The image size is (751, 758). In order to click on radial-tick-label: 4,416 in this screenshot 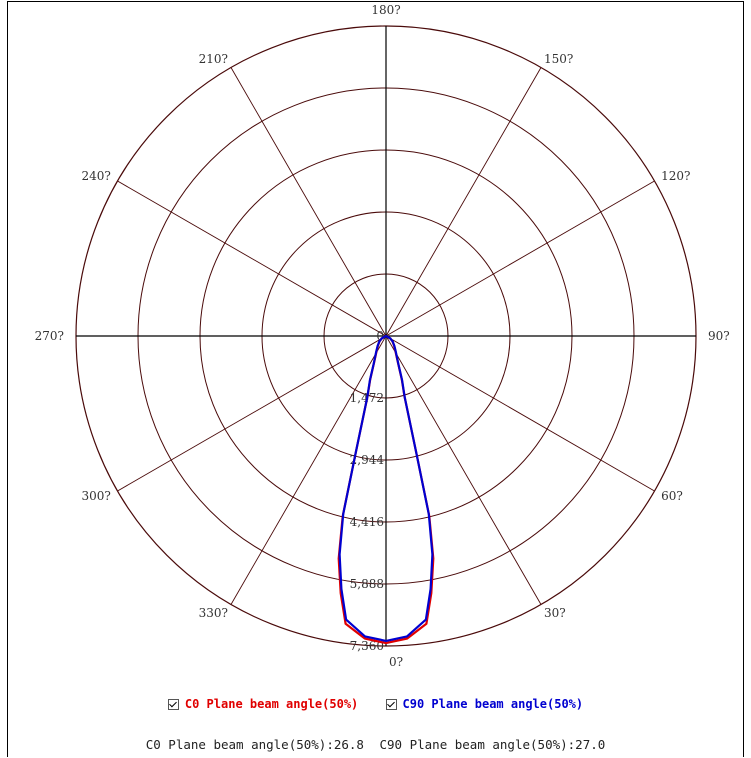, I will do `click(367, 522)`.